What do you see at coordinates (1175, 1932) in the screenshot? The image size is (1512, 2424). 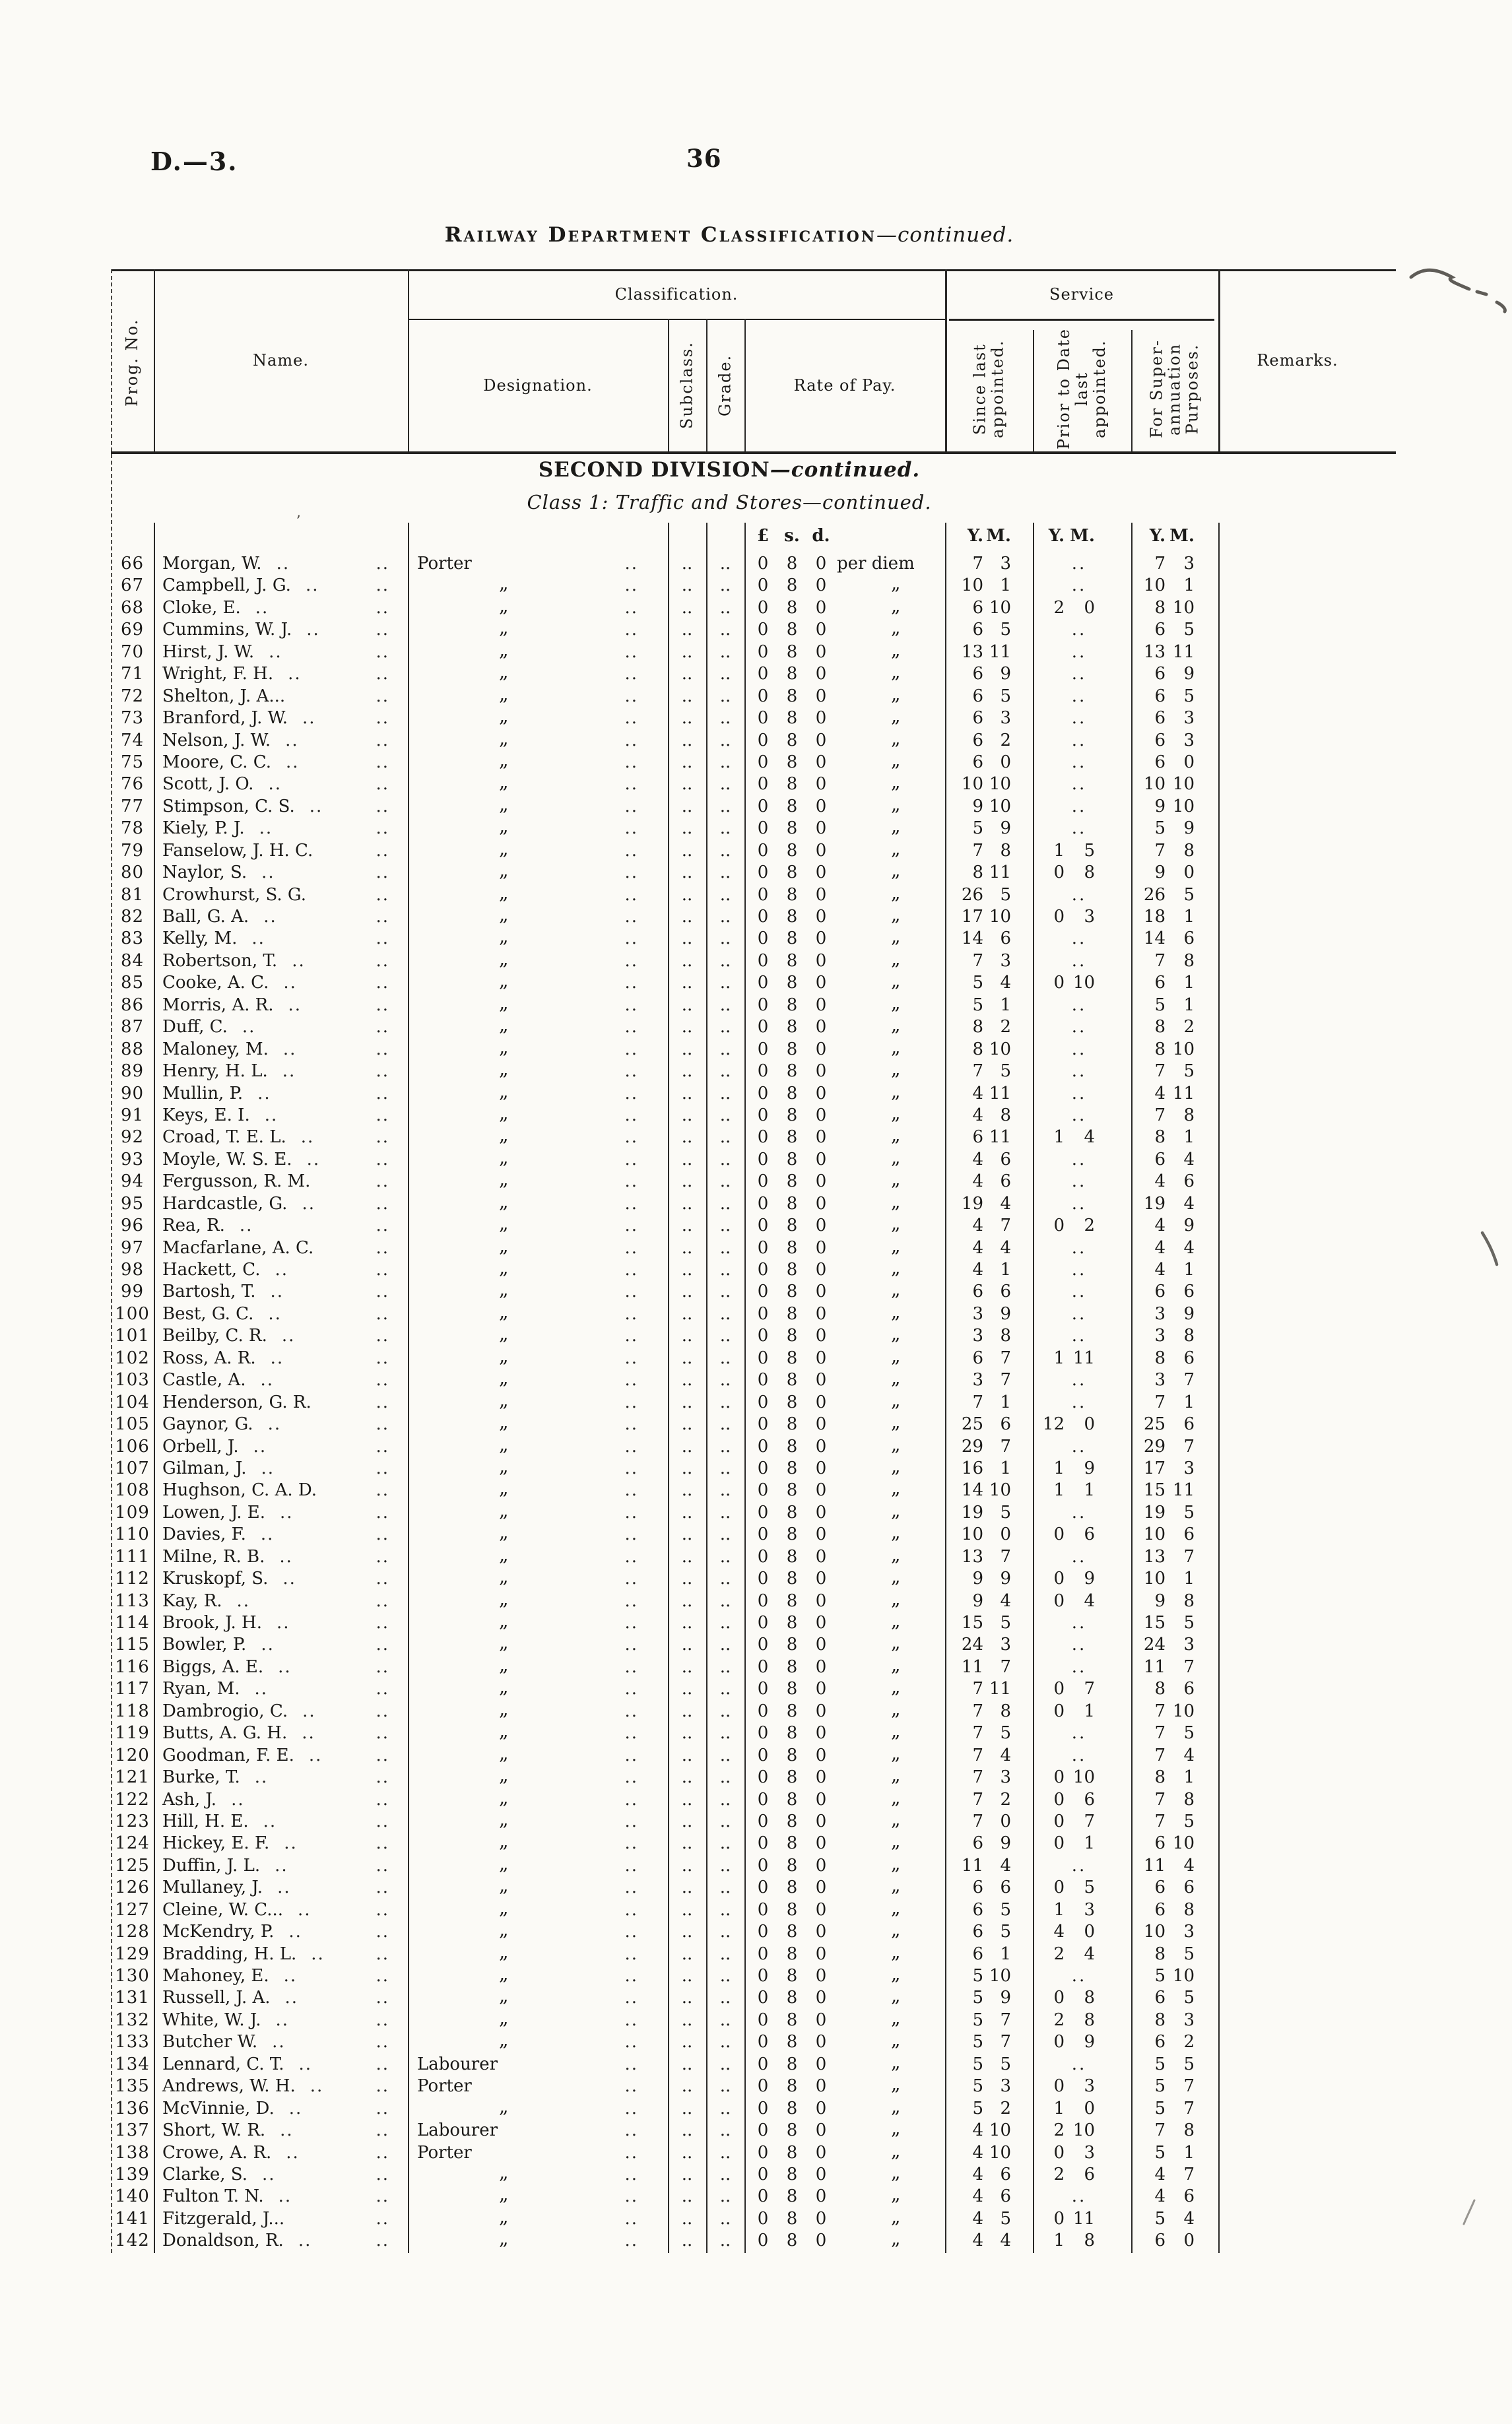 I see `cell-service-superannuation: 10 3` at bounding box center [1175, 1932].